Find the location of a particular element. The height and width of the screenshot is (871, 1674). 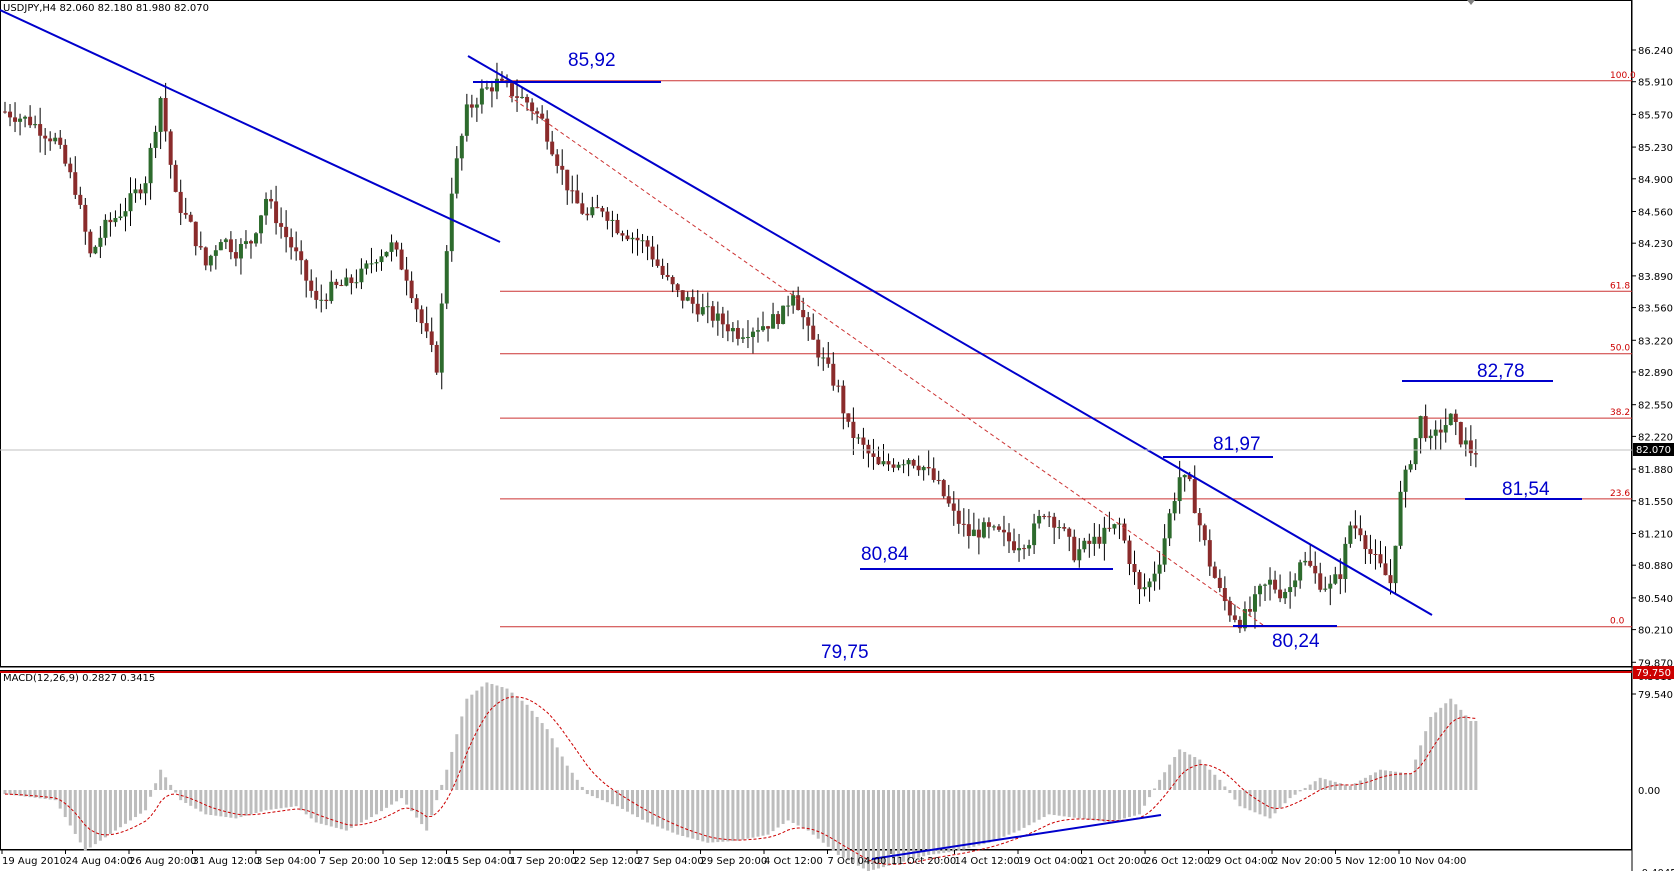

price-tick-label: 83.220 is located at coordinates (1655, 341).